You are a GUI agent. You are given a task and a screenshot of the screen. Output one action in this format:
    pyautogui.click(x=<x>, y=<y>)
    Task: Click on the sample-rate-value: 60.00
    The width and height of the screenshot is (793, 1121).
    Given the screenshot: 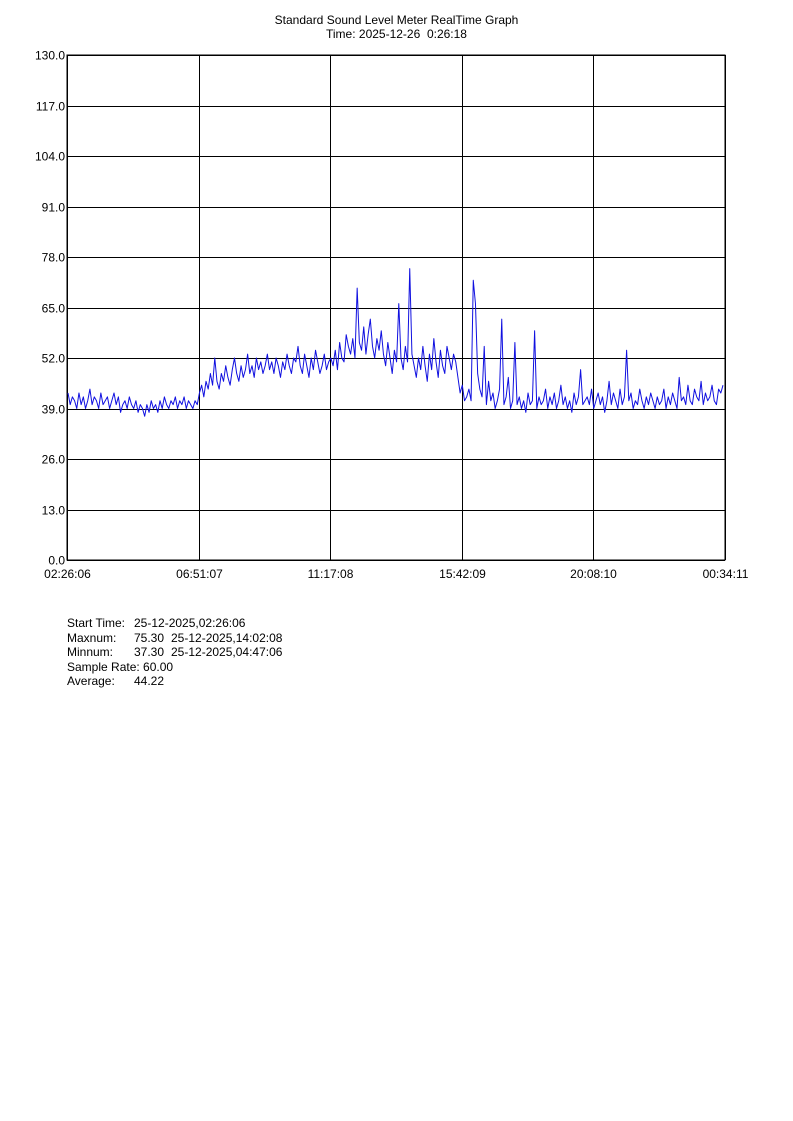 What is the action you would take?
    pyautogui.click(x=158, y=666)
    